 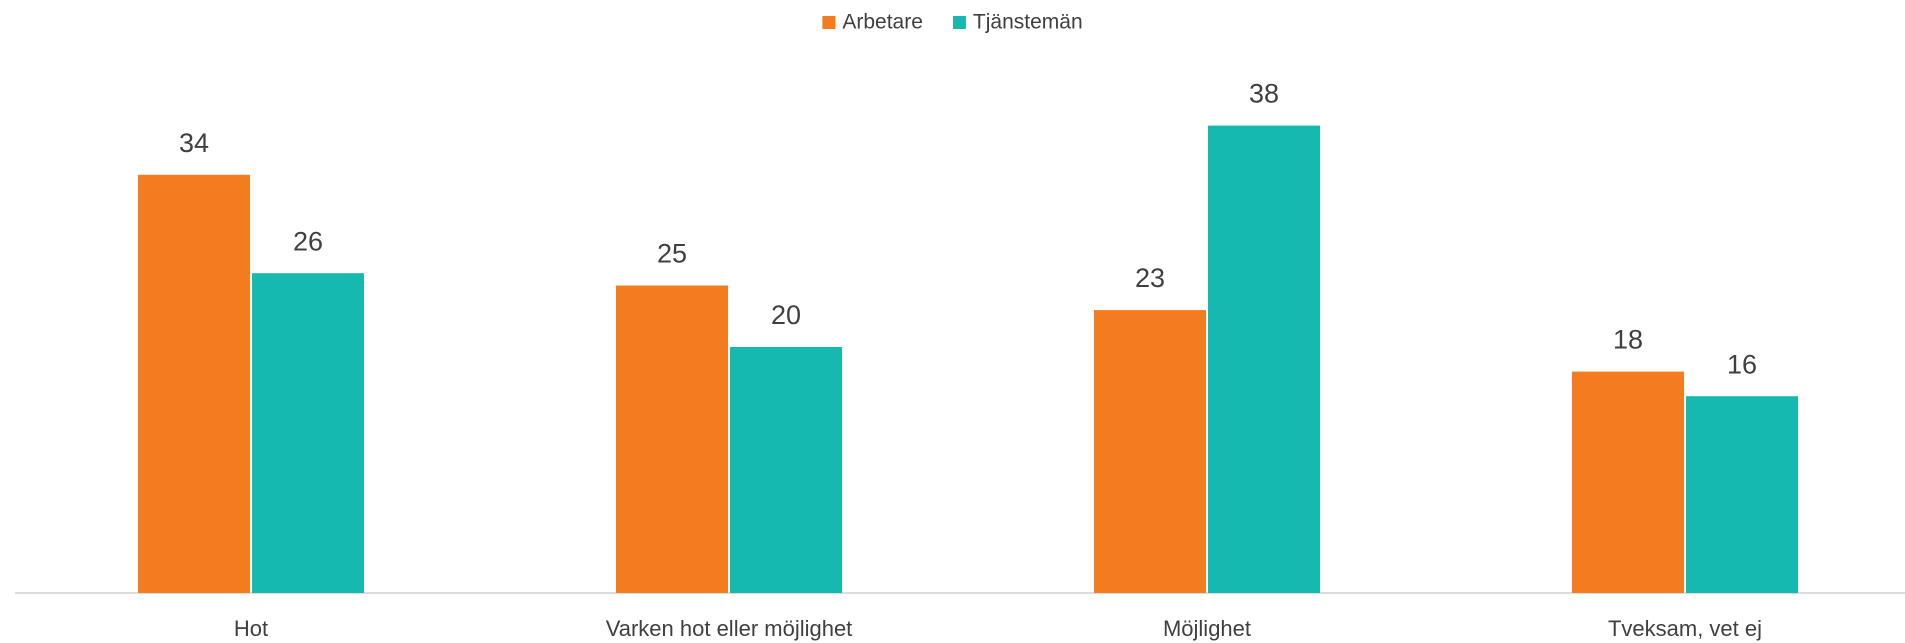 I want to click on data-label: 18, so click(x=1628, y=340).